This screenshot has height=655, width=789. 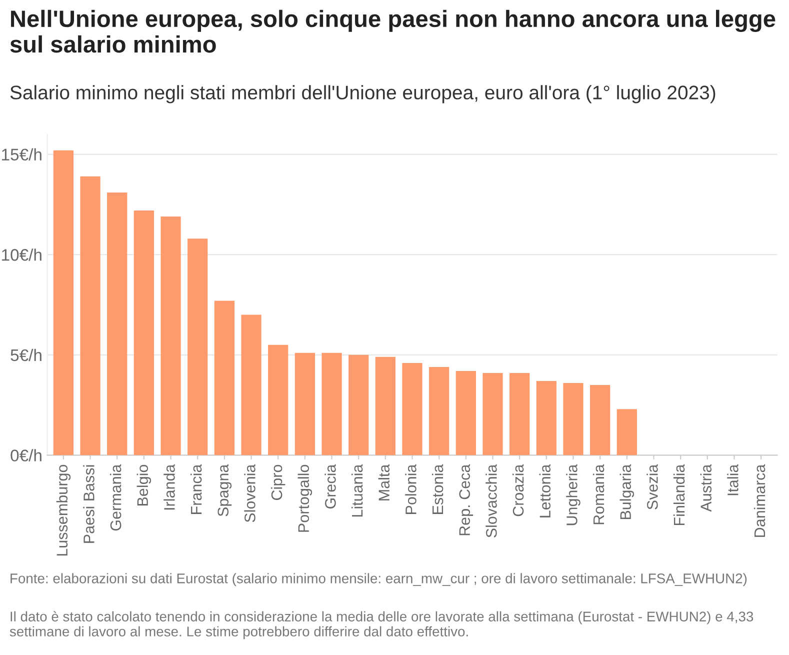 What do you see at coordinates (330, 486) in the screenshot?
I see `x-tick-label: Grecia` at bounding box center [330, 486].